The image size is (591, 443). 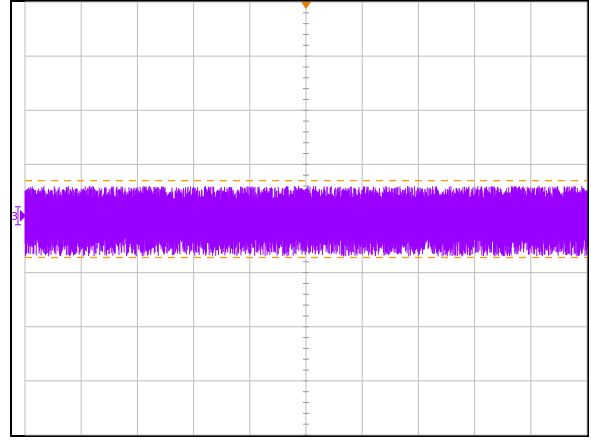 What do you see at coordinates (23, 215) in the screenshot?
I see `channel-ground-marker` at bounding box center [23, 215].